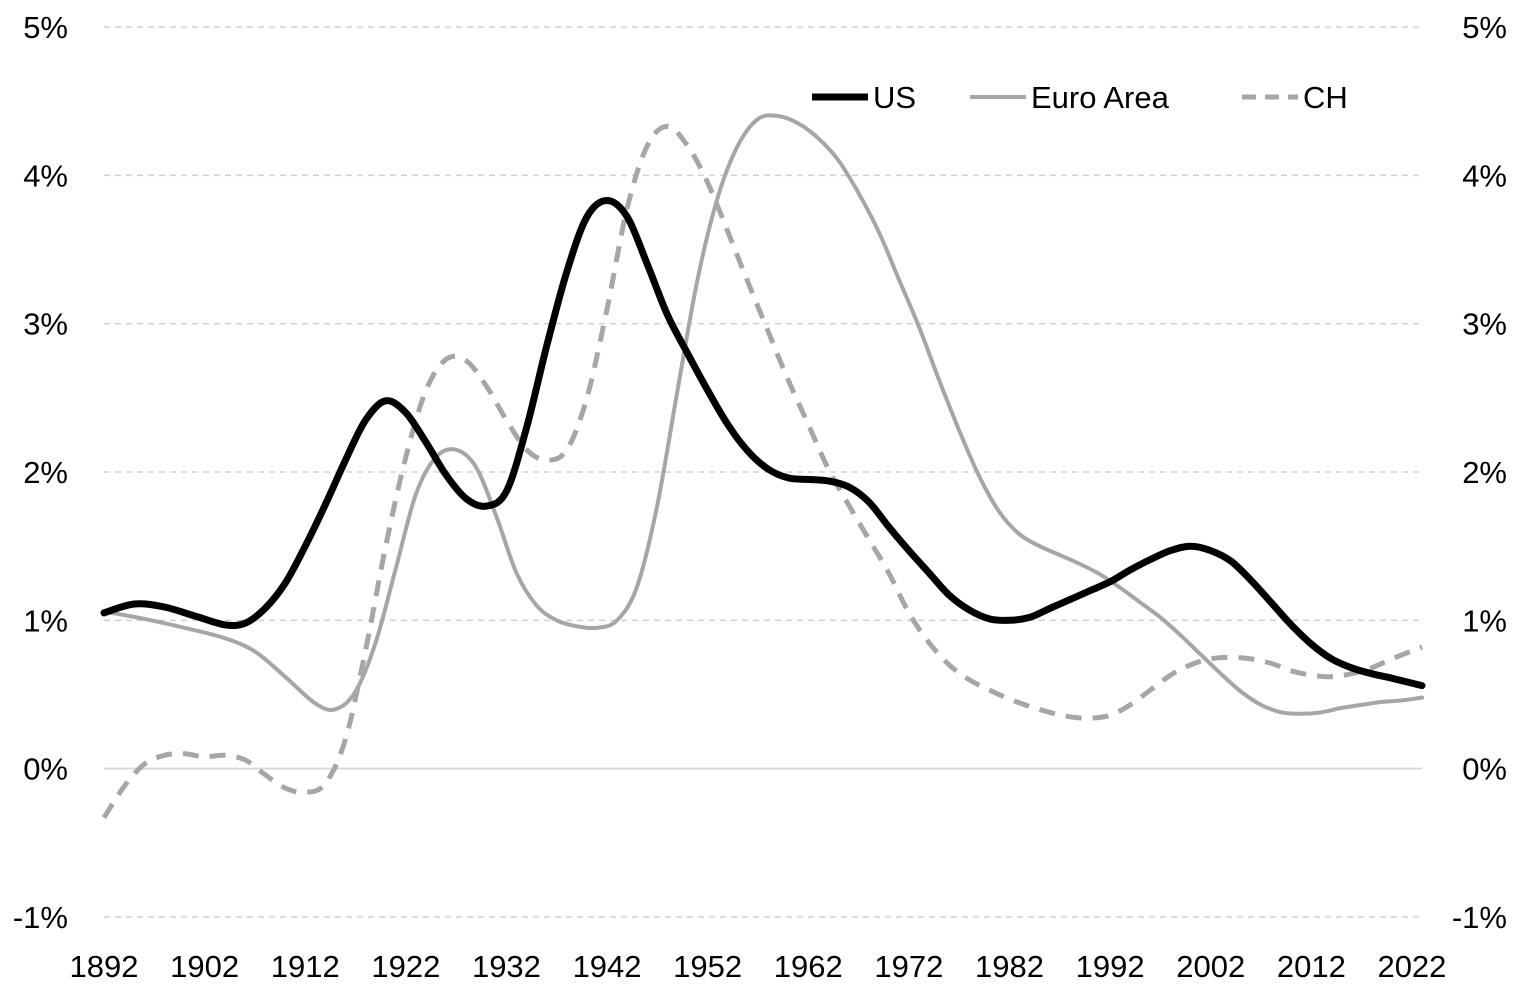  What do you see at coordinates (1311, 966) in the screenshot?
I see `x-tick-label: 2012` at bounding box center [1311, 966].